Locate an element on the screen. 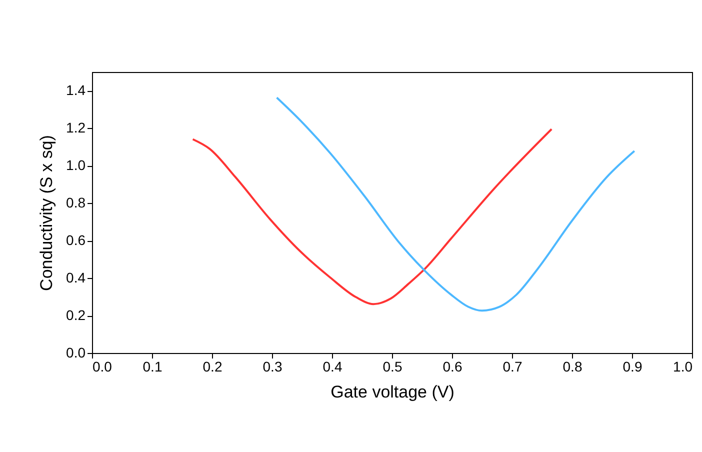  x-tick-label: 0.3 is located at coordinates (272, 366).